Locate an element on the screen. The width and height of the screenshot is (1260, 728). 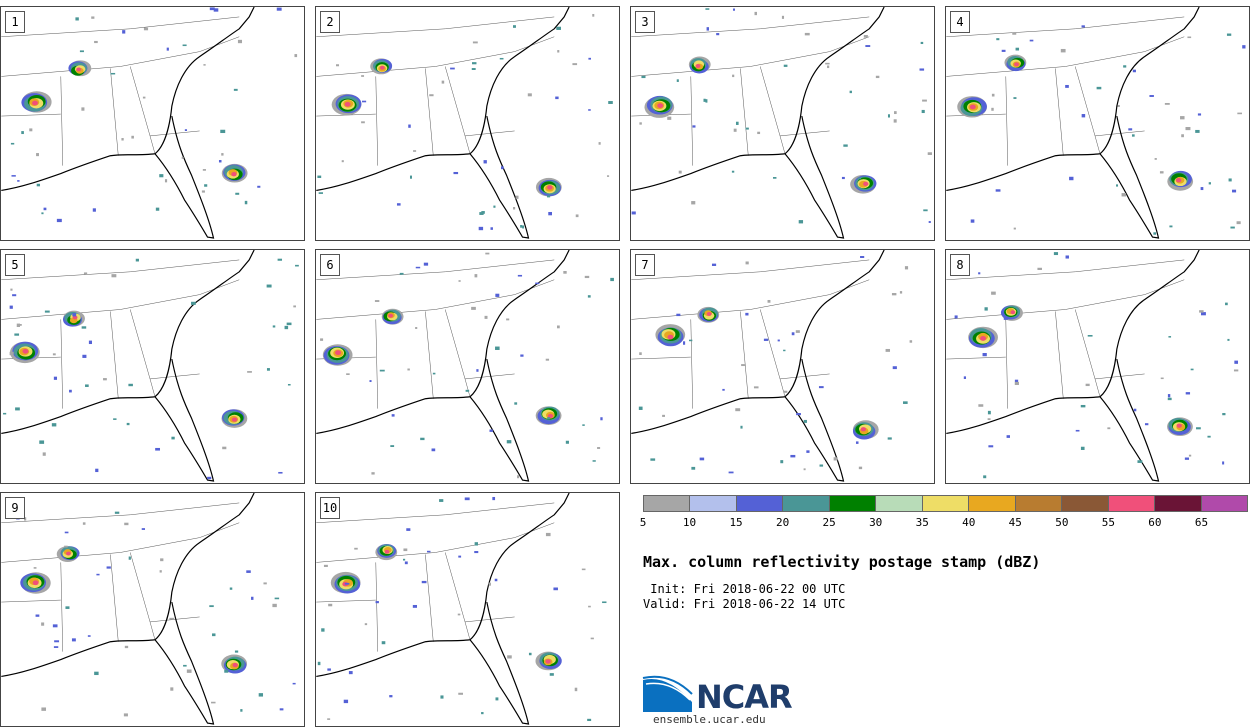
colorbar-tick-label: 20 is located at coordinates (782, 522).